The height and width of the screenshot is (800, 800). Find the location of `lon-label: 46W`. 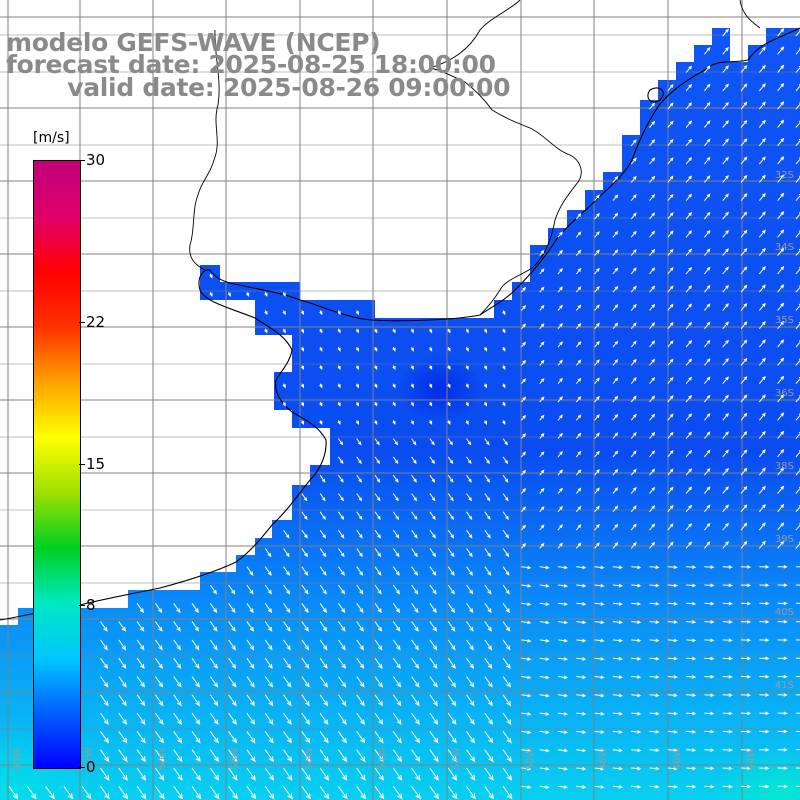

lon-label: 46W is located at coordinates (677, 758).